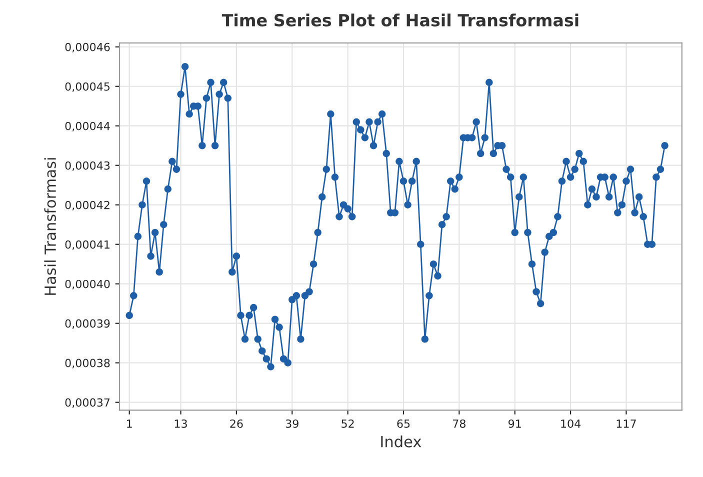  What do you see at coordinates (129, 424) in the screenshot?
I see `x-tick-label: 1` at bounding box center [129, 424].